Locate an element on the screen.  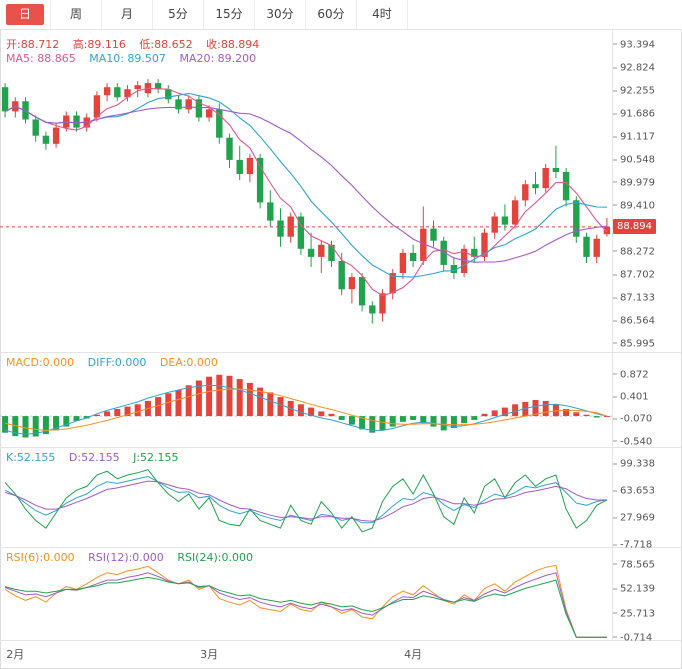
macd-value: MACD:0.000 is located at coordinates (40, 362).